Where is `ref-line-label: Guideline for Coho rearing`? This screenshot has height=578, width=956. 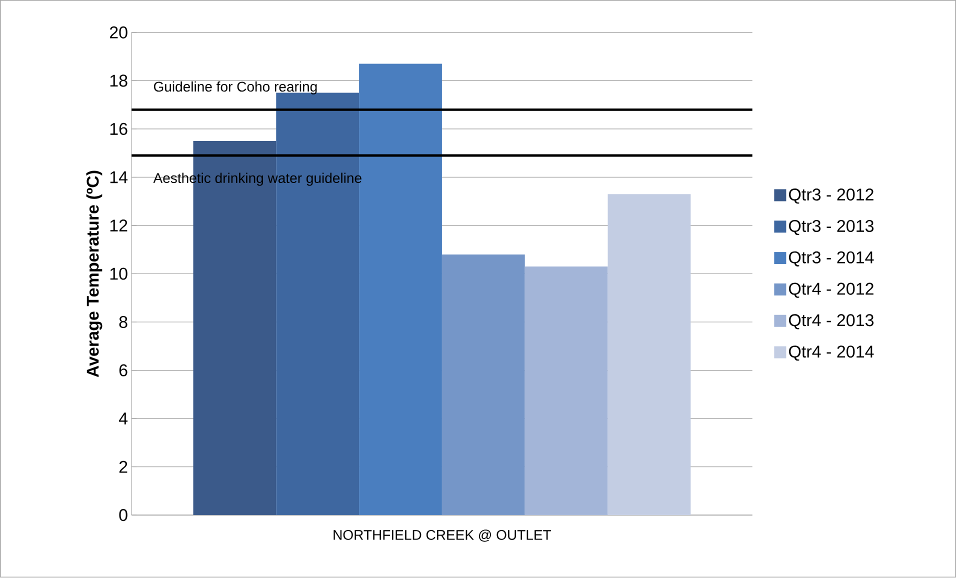 ref-line-label: Guideline for Coho rearing is located at coordinates (235, 88).